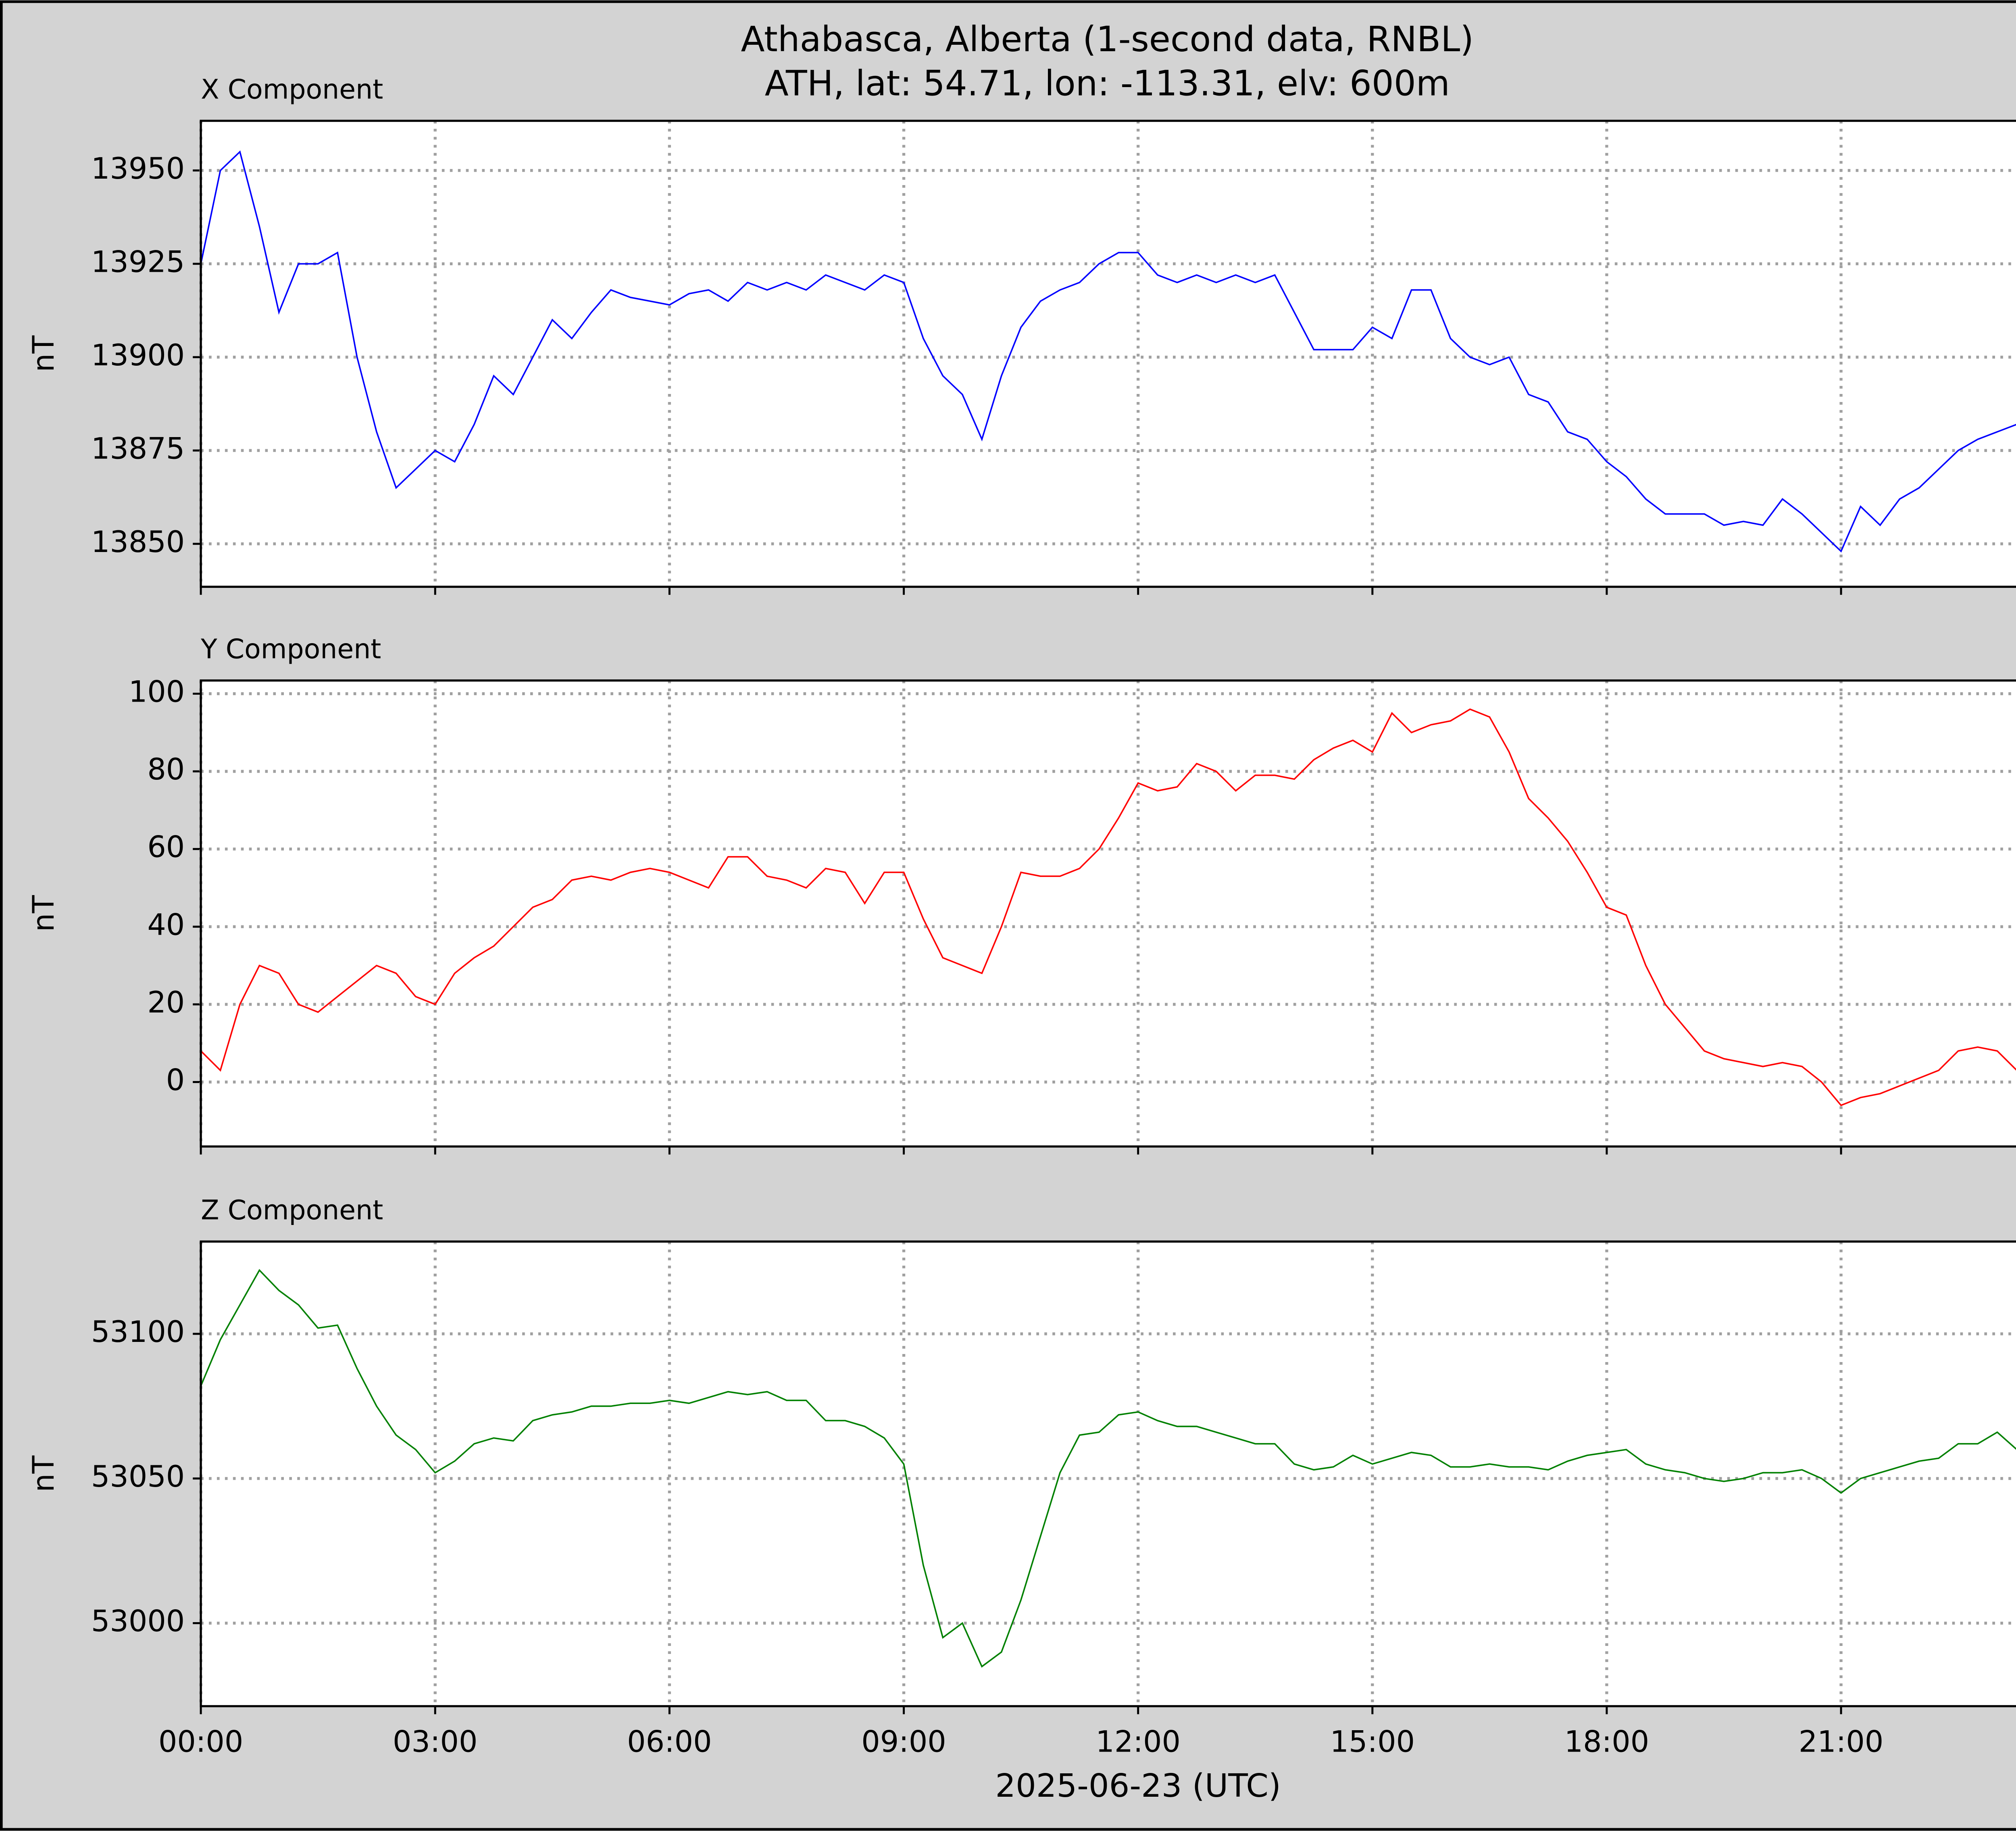  What do you see at coordinates (138, 448) in the screenshot?
I see `y-tick-label: 13875` at bounding box center [138, 448].